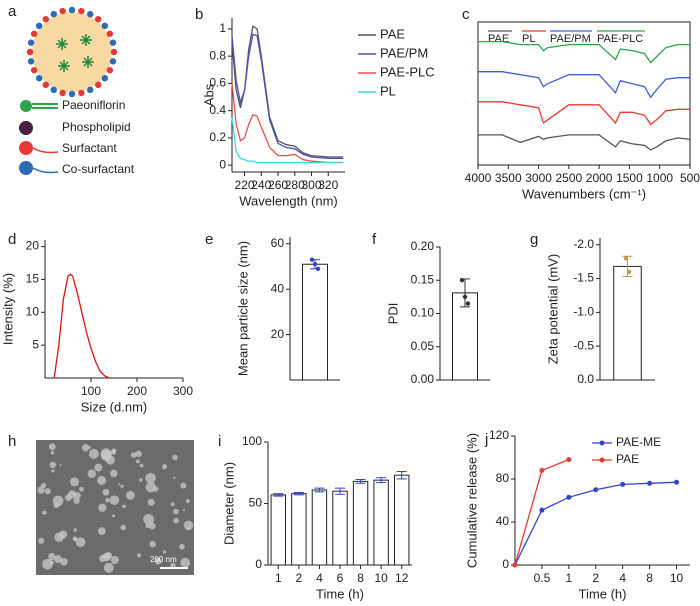 This screenshot has height=606, width=700. What do you see at coordinates (503, 478) in the screenshot?
I see `y-tick-label: 80` at bounding box center [503, 478].